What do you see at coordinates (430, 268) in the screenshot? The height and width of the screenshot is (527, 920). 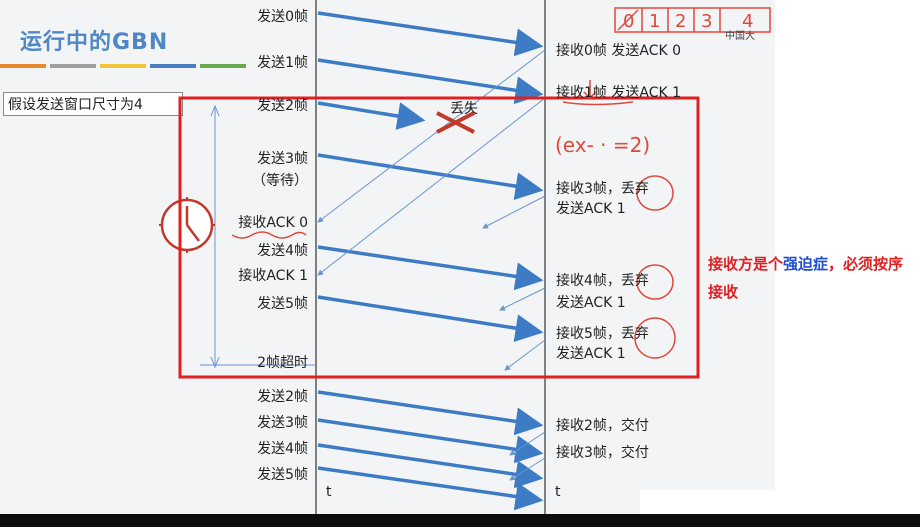 I see `frame4-arrow` at bounding box center [430, 268].